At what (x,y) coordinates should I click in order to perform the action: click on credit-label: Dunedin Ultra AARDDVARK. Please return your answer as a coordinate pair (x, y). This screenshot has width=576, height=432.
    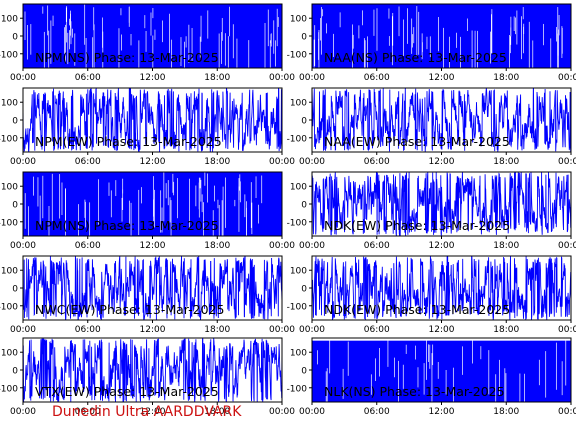
    Looking at the image, I should click on (147, 412).